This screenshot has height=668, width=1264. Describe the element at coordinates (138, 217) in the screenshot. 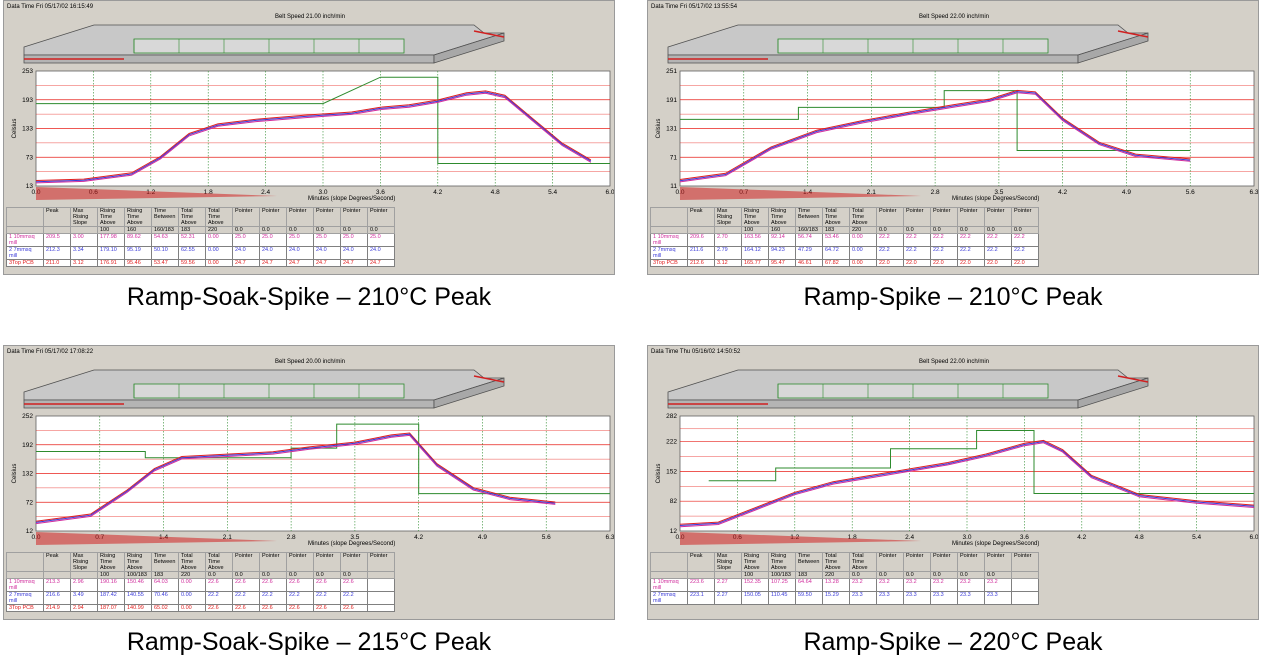

I see `table-header-cell: Rising Time Above` at that location.